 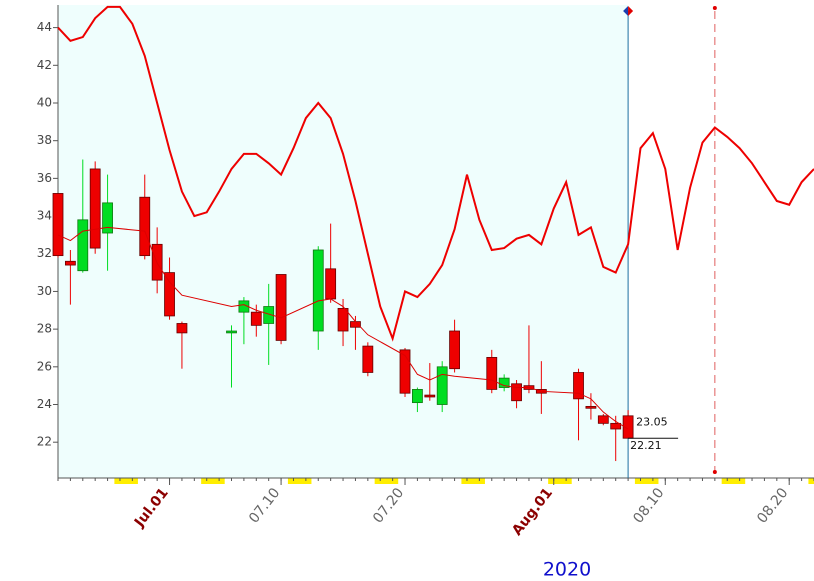 What do you see at coordinates (652, 421) in the screenshot?
I see `annotation: 23.05` at bounding box center [652, 421].